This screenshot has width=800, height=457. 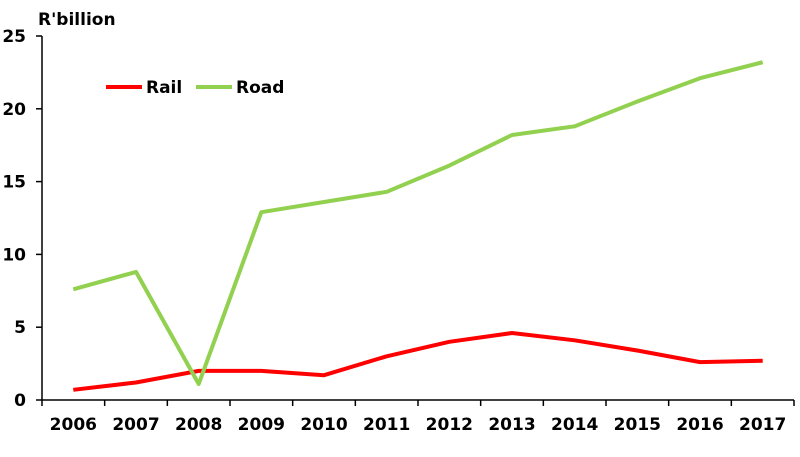 I want to click on y-tick-label: 15, so click(x=14, y=183).